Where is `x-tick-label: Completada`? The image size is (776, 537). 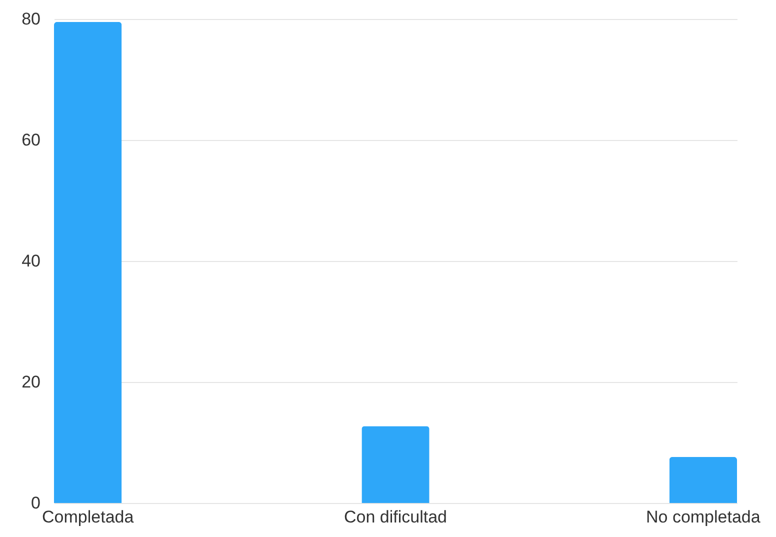 x-tick-label: Completada is located at coordinates (88, 517).